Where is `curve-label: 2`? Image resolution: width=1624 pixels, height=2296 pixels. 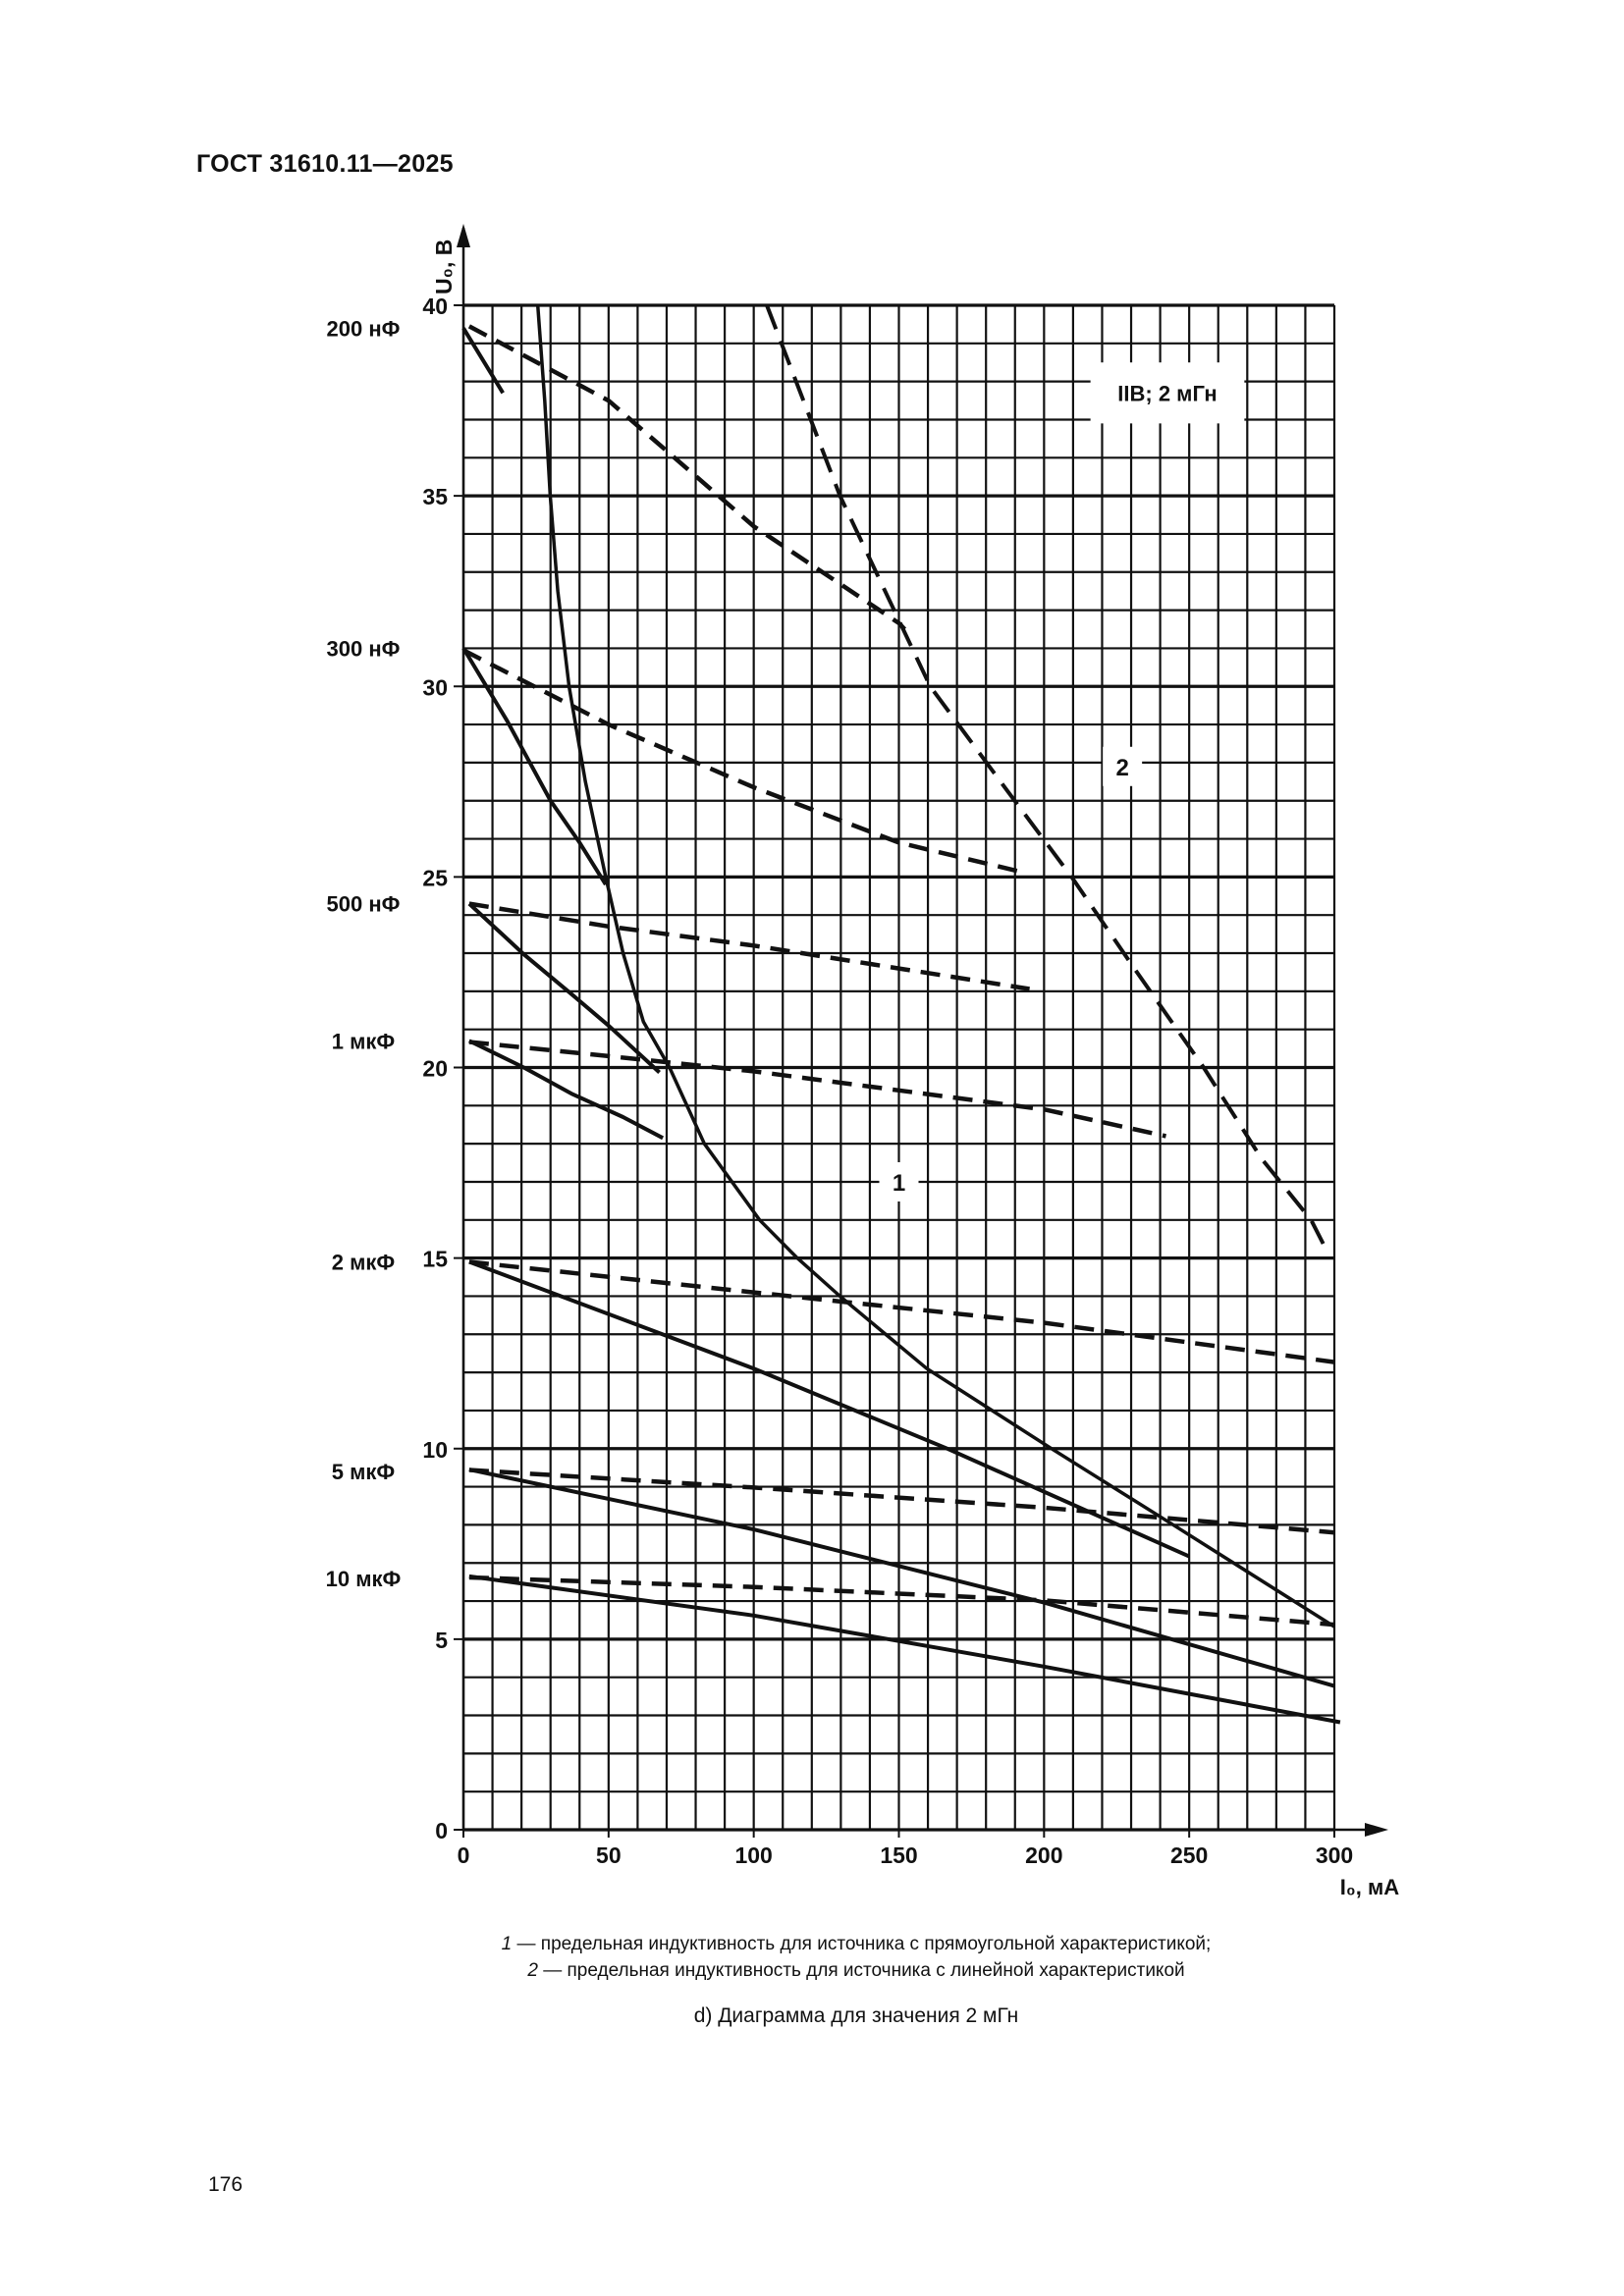
curve-label: 2 is located at coordinates (1121, 768).